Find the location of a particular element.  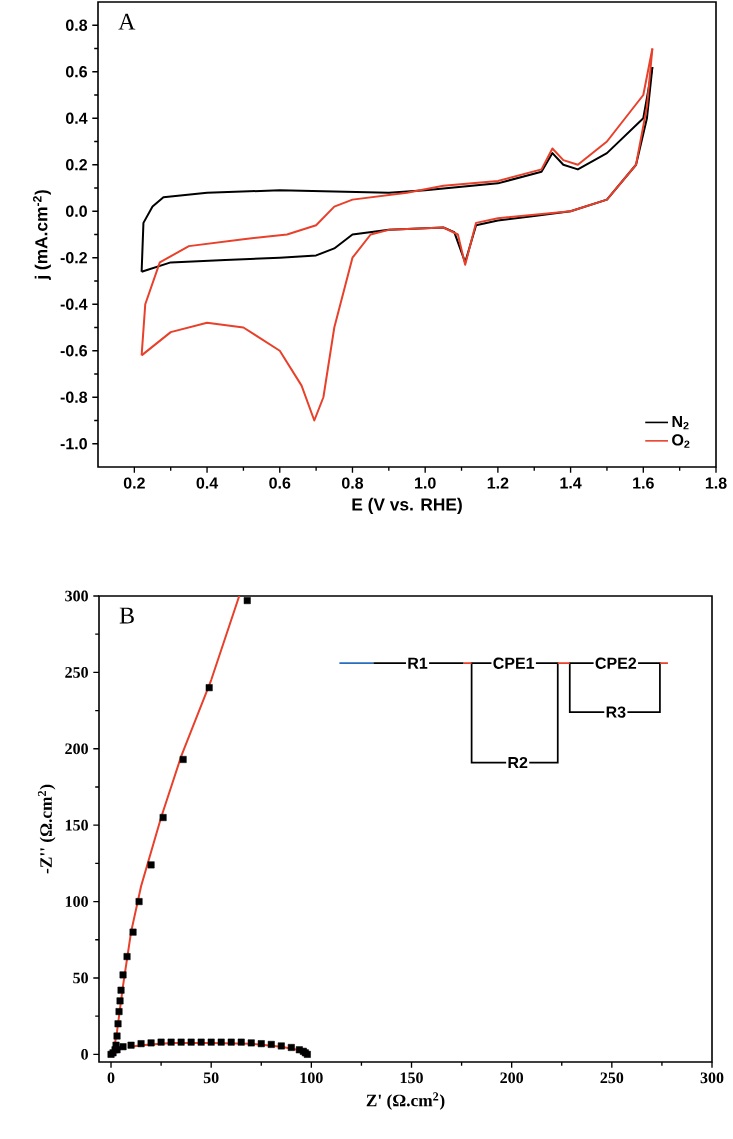

y-tick-label: 0 is located at coordinates (84, 1054).